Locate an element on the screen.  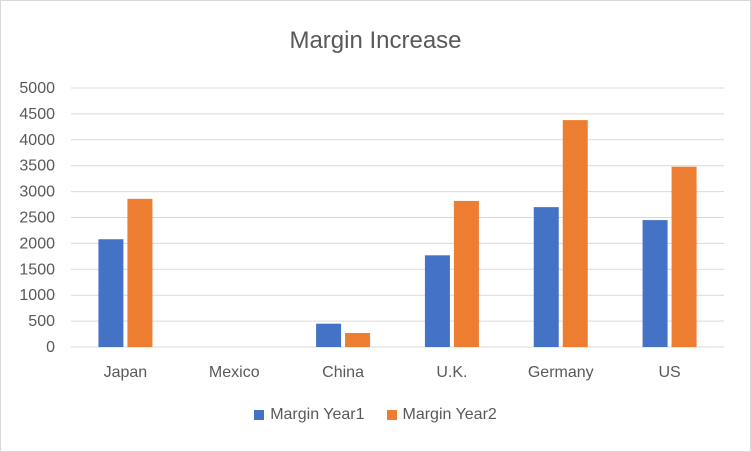
bar-u-k--series-2 is located at coordinates (466, 273).